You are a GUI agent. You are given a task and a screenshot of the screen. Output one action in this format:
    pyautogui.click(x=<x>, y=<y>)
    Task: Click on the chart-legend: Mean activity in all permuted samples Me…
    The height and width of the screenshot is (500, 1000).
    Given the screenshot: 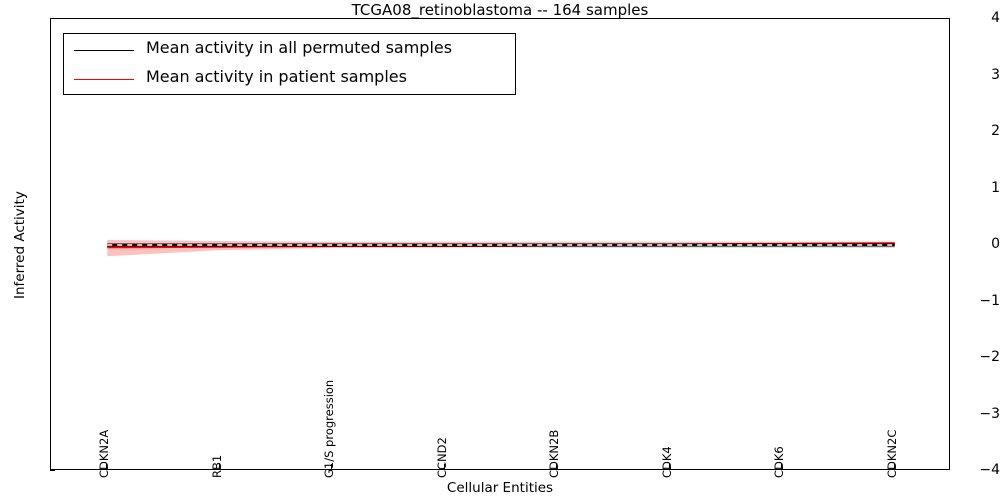 What is the action you would take?
    pyautogui.click(x=289, y=64)
    